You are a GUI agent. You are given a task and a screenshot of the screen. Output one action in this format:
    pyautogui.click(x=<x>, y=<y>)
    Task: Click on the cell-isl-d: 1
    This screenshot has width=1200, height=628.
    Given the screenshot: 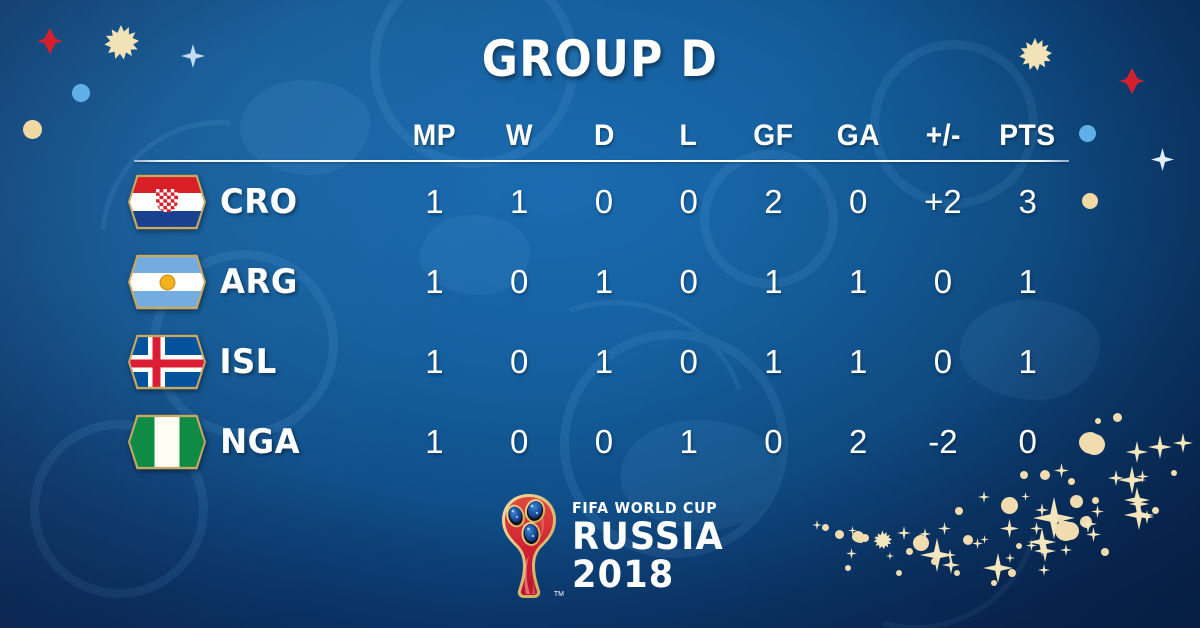 What is the action you would take?
    pyautogui.click(x=604, y=361)
    